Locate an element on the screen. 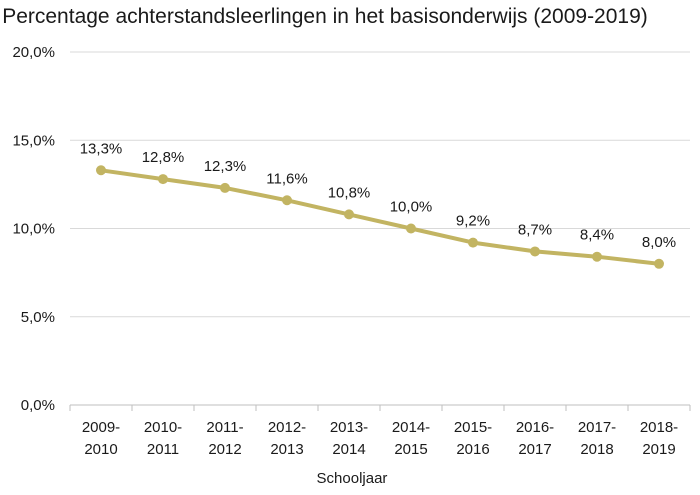 This screenshot has width=700, height=495. x-tick-label: 2016 is located at coordinates (472, 449).